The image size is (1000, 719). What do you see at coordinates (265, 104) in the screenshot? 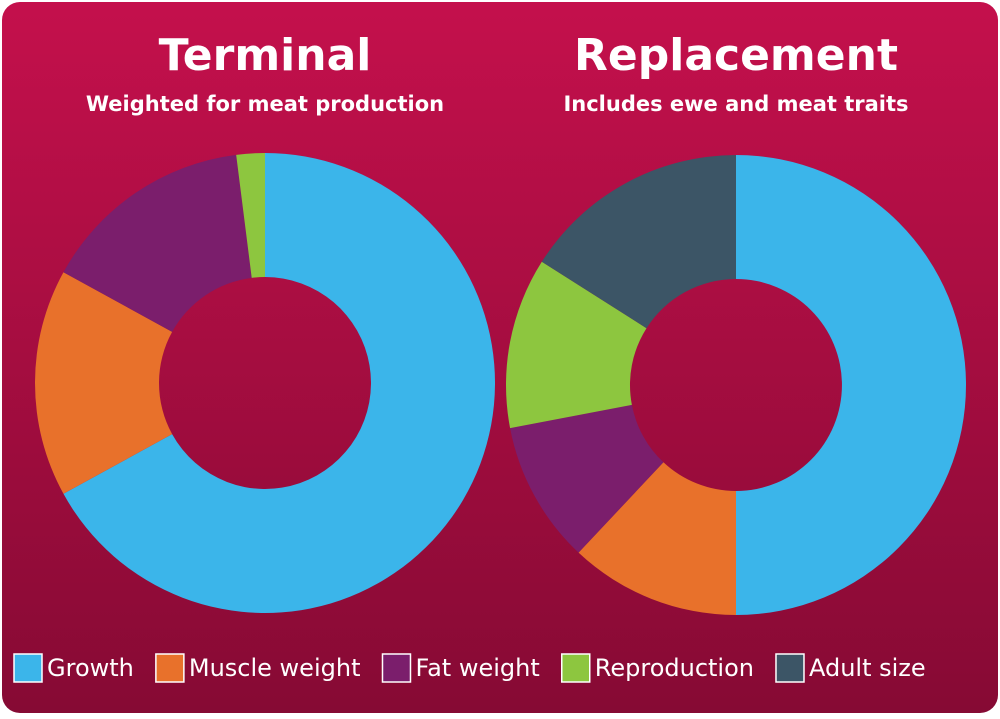
I see `chart-subtitle: Weighted for meat production` at bounding box center [265, 104].